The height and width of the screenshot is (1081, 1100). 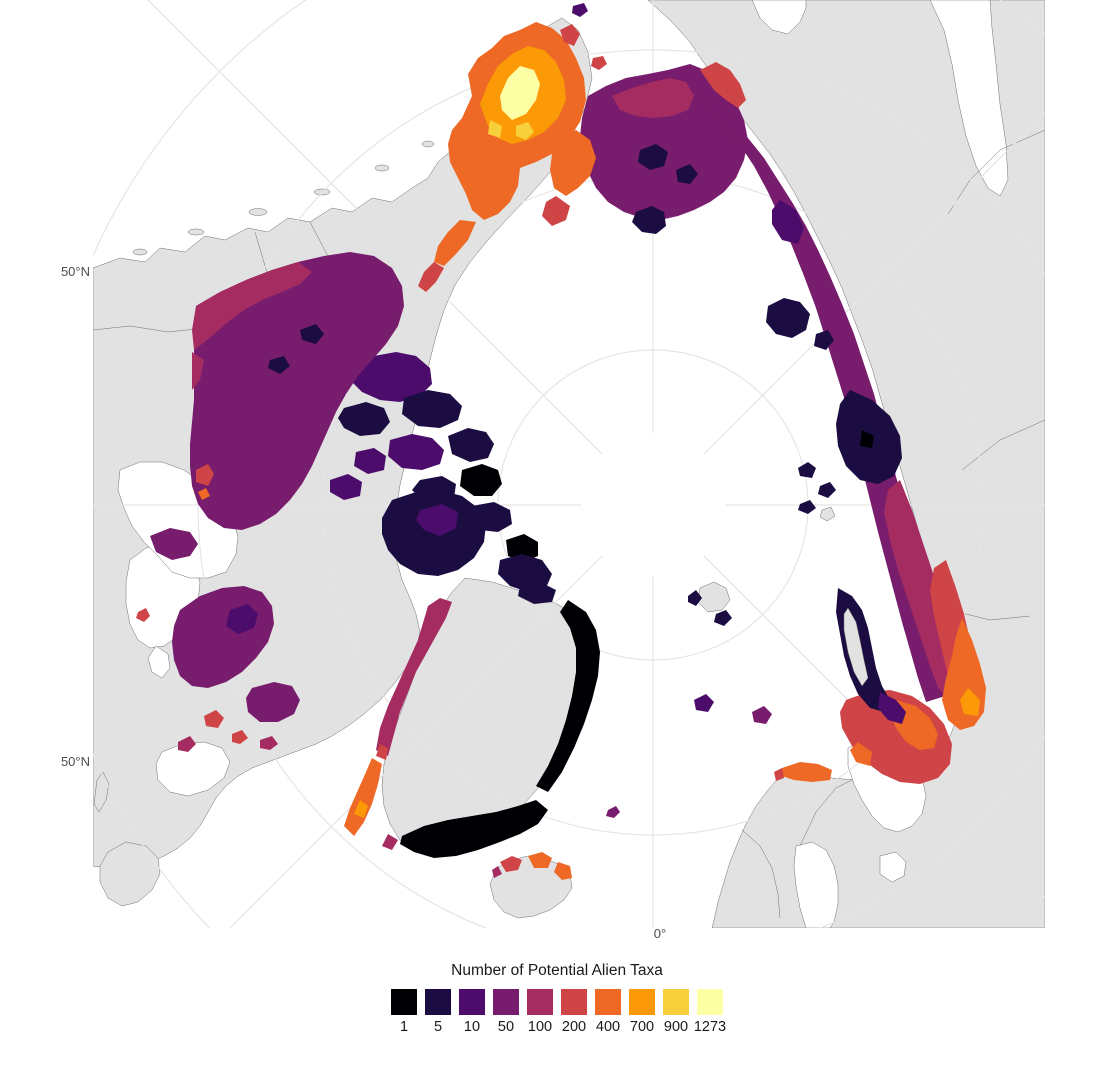 I want to click on legend-bin: 900, so click(x=676, y=1012).